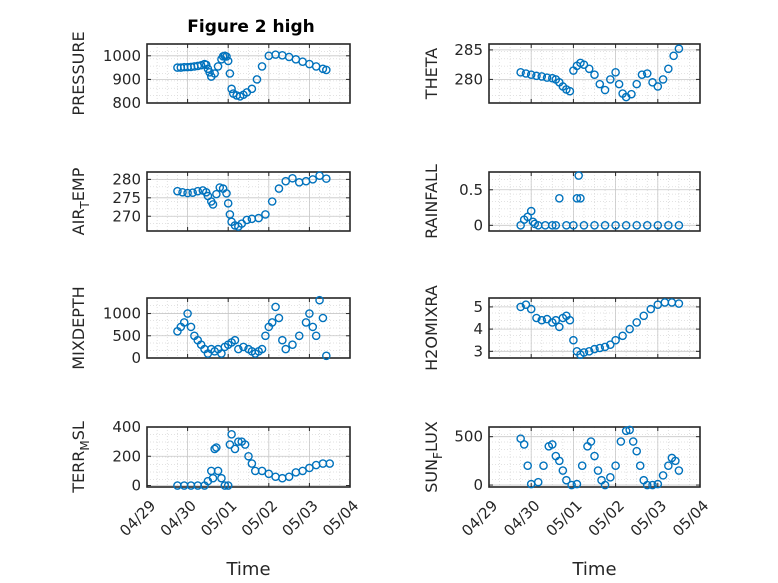  I want to click on subplot-2: 280 285 THETA, so click(561, 72).